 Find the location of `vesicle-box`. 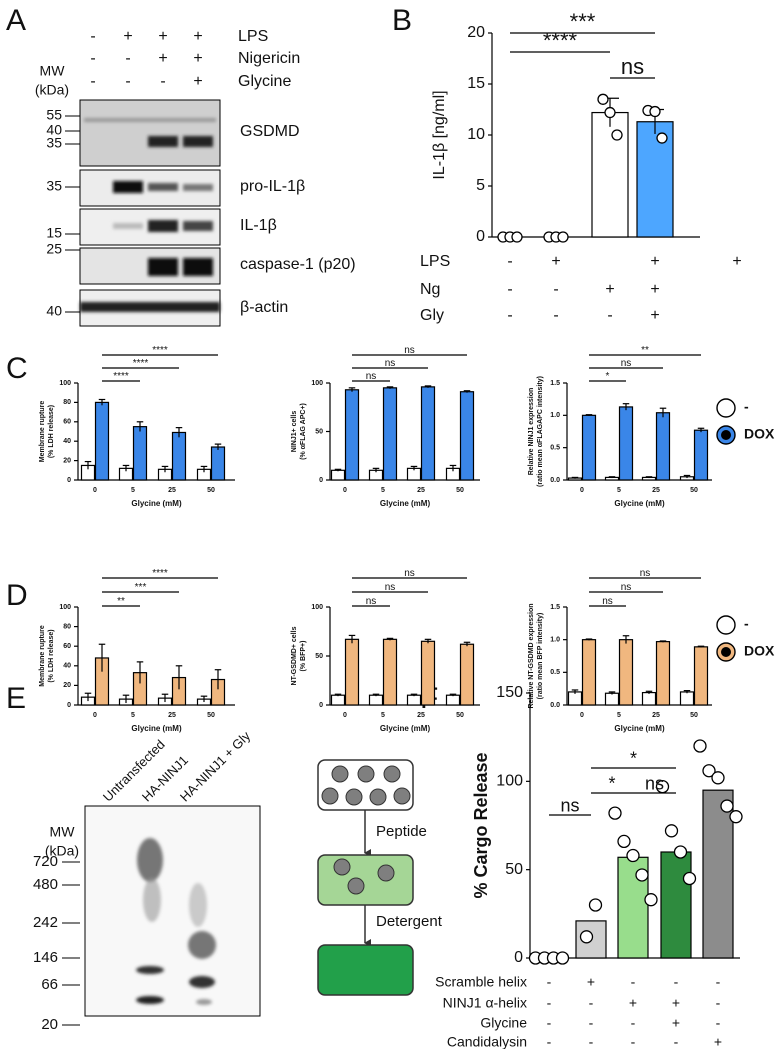

vesicle-box is located at coordinates (365, 880).